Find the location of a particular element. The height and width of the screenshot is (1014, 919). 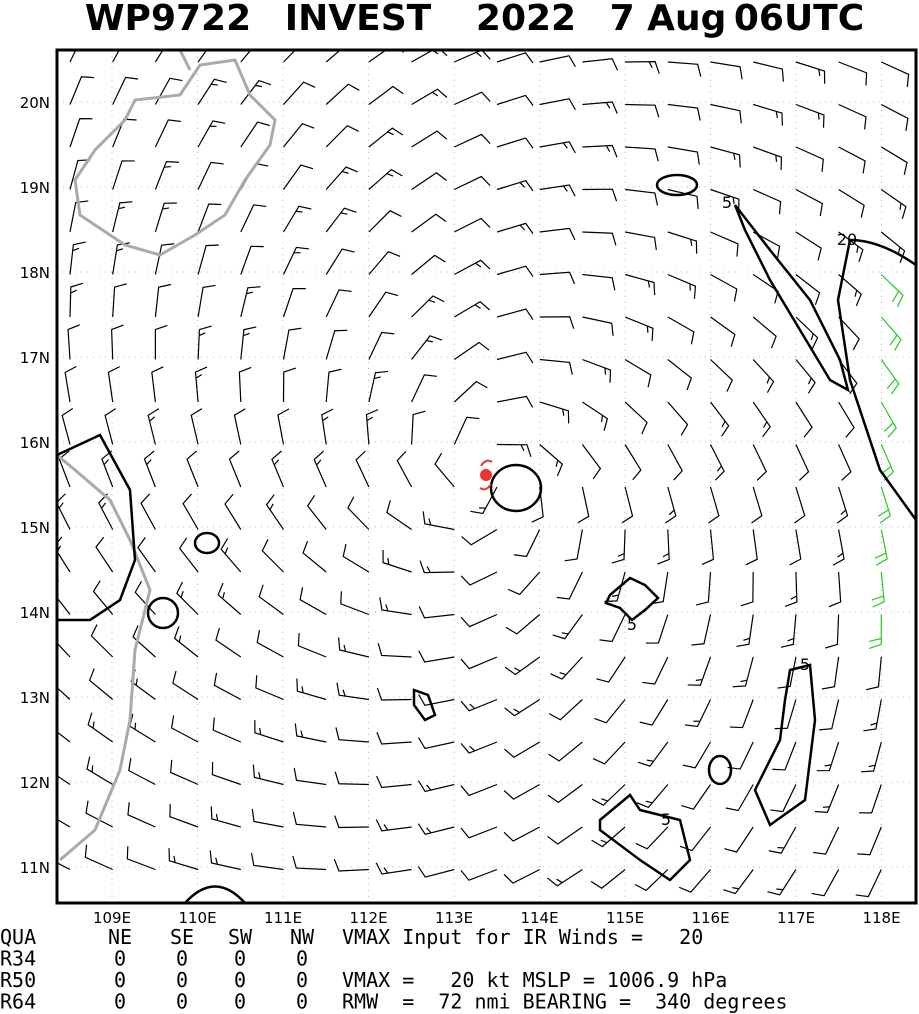

table-note: VMAX Input for IR Winds = 20 is located at coordinates (522, 937).